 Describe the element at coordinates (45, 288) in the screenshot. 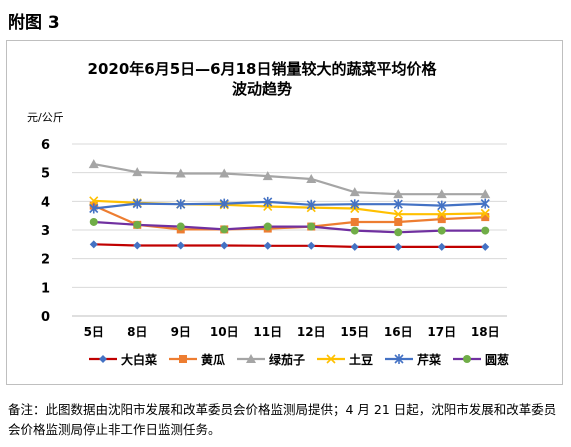

I see `y-tick-label: 1` at that location.